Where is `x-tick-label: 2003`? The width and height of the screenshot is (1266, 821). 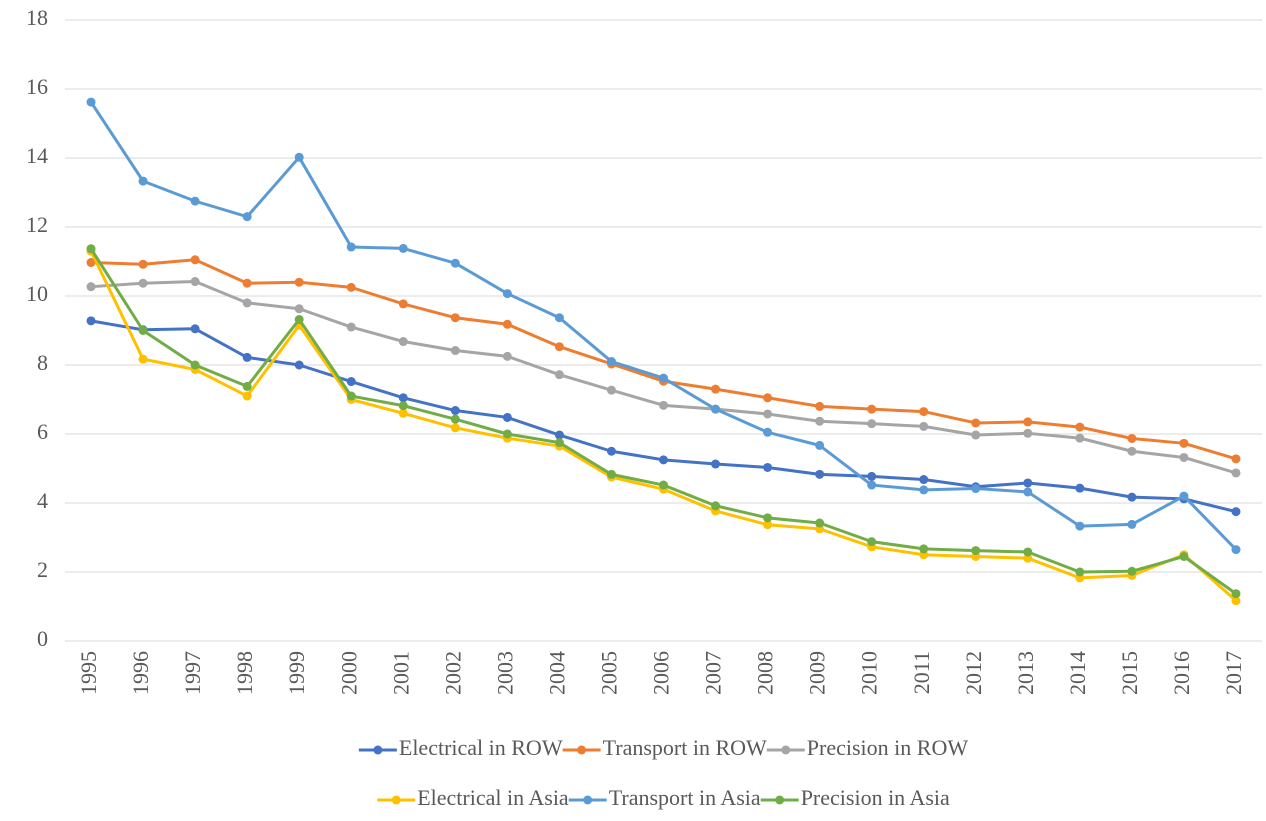 x-tick-label: 2003 is located at coordinates (504, 673).